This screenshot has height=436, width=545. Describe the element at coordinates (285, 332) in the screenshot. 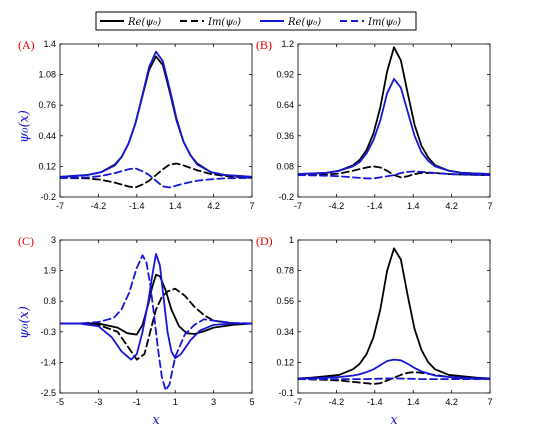

I see `y-tick-label: 0.34` at that location.